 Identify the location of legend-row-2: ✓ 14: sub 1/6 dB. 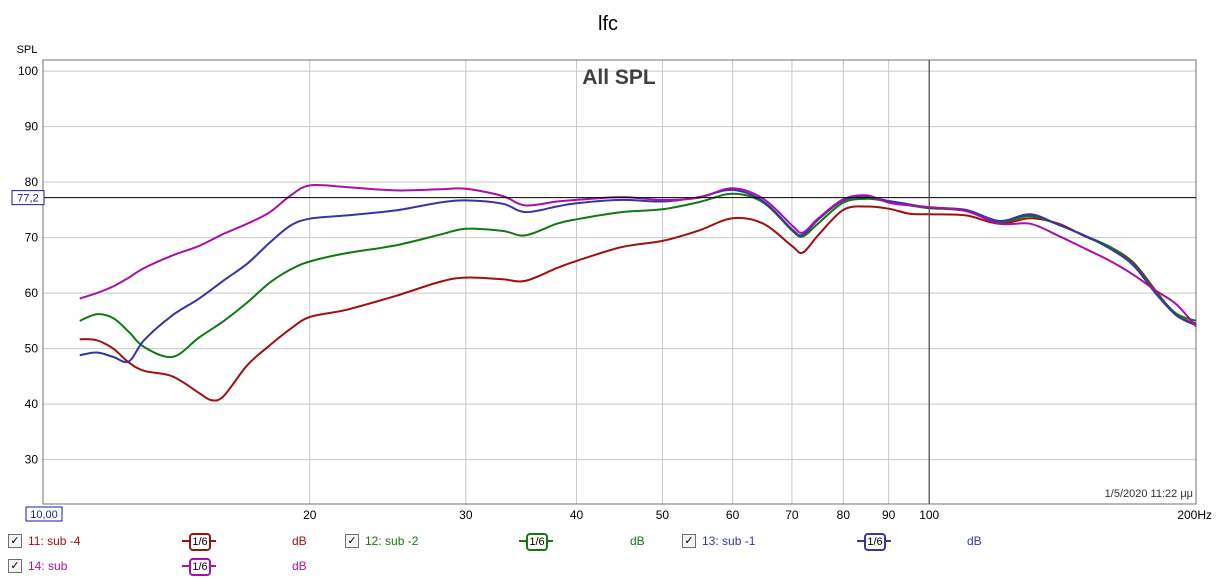
(608, 567).